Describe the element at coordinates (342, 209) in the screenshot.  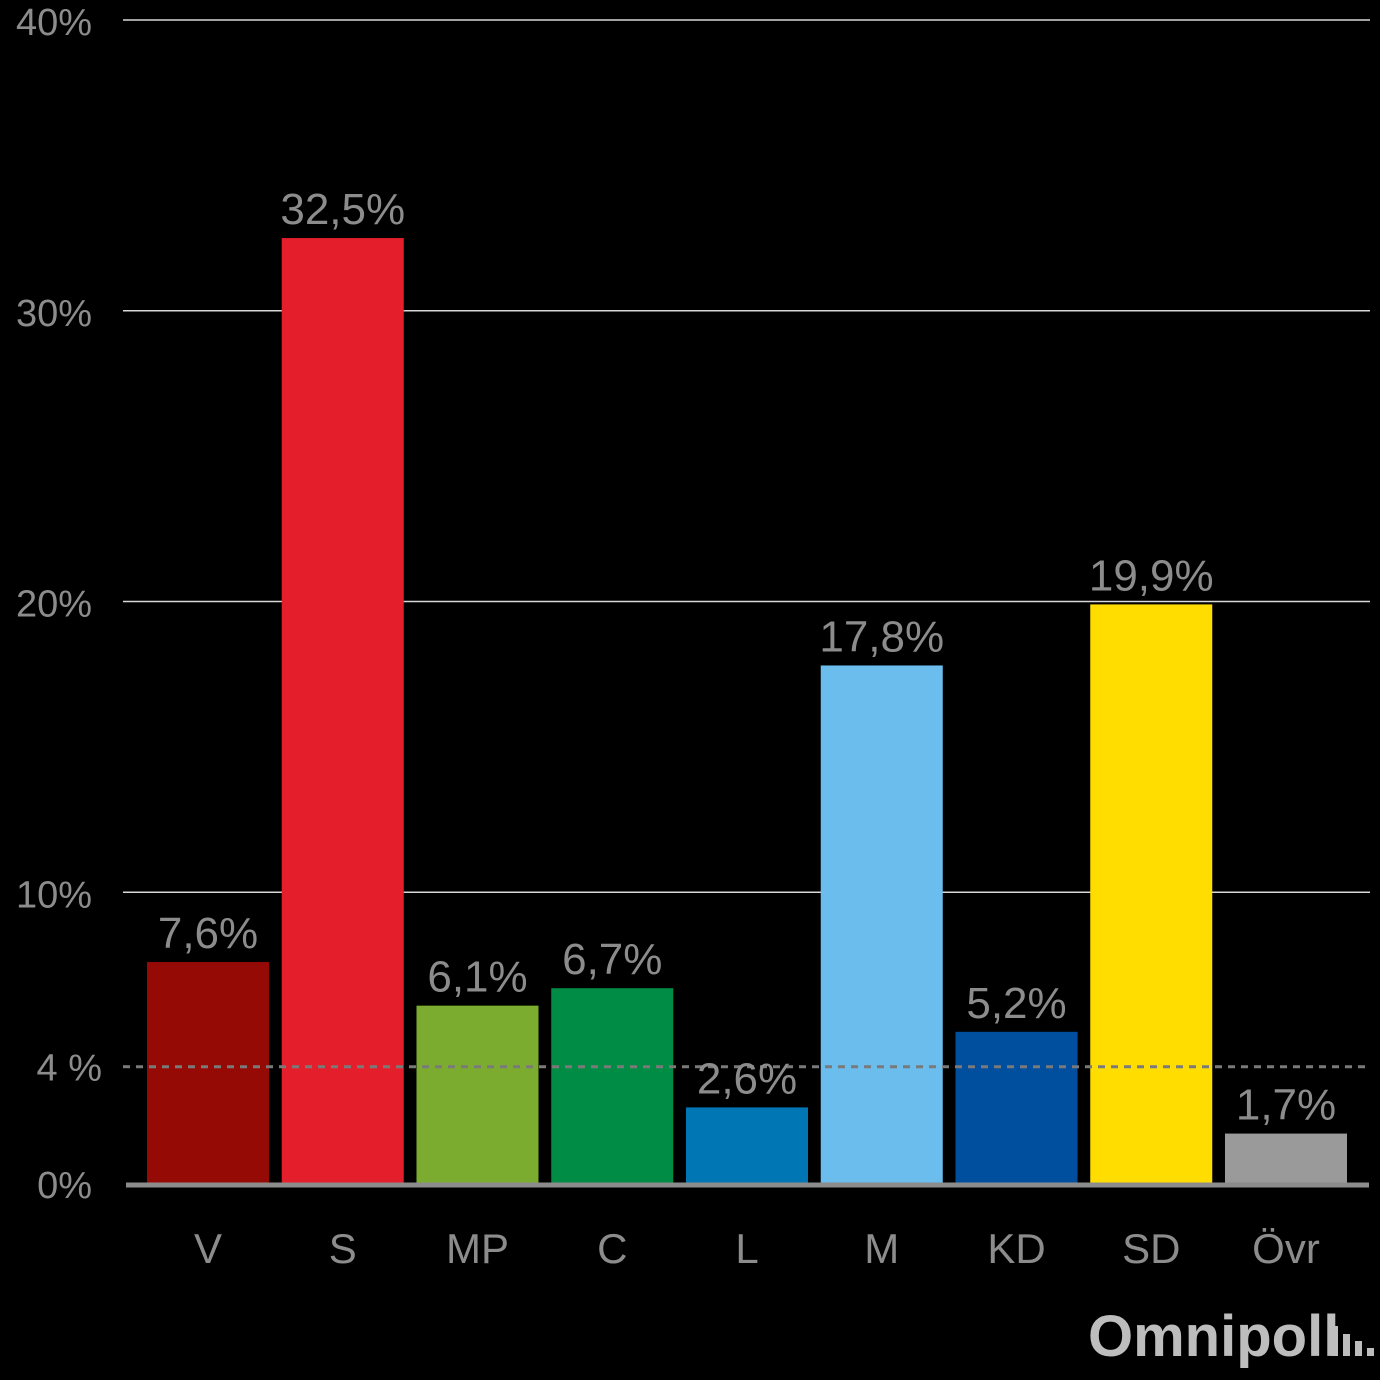
I see `value-label: 32,5%` at that location.